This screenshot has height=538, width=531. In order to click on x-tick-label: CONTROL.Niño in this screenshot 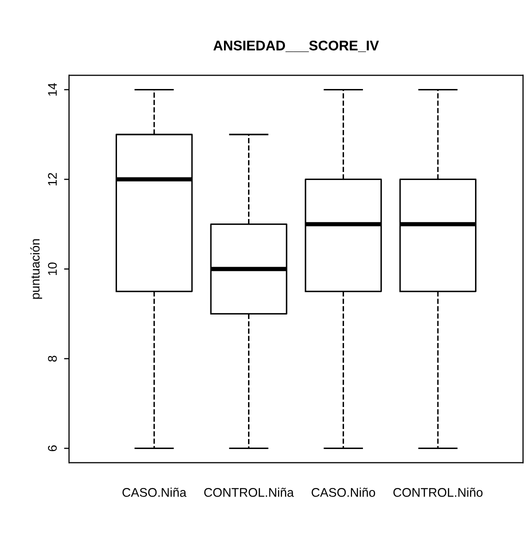, I will do `click(438, 492)`.